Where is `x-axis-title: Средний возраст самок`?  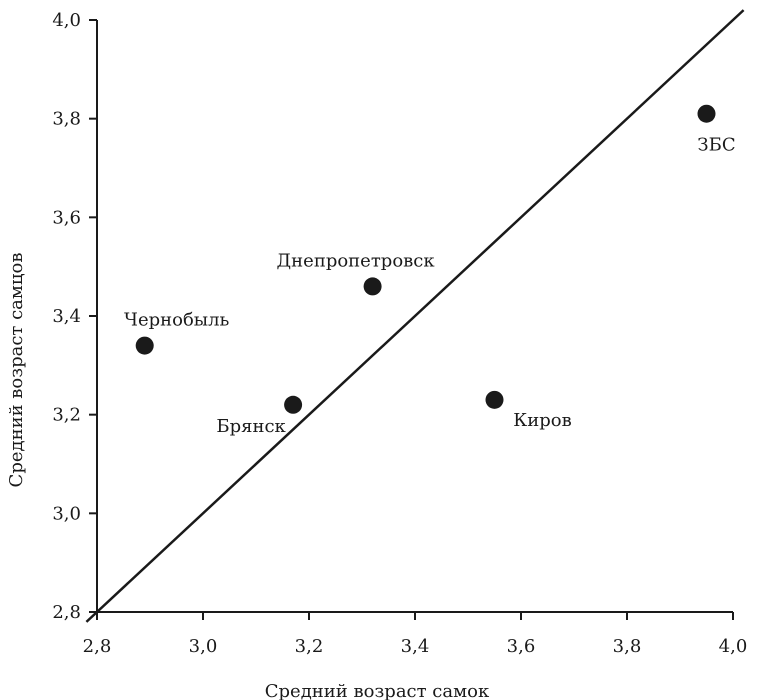 x-axis-title: Средний возраст самок is located at coordinates (377, 690).